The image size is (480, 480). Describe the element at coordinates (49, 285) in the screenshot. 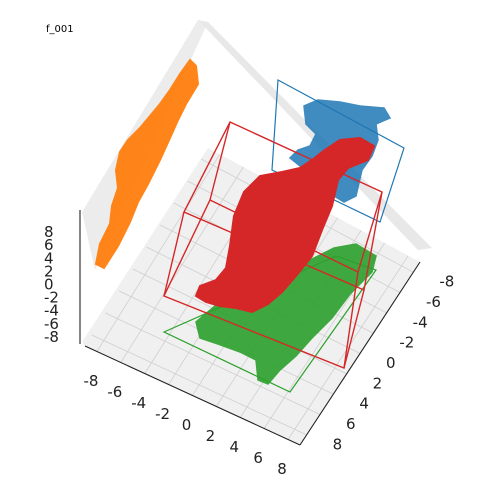

I see `z-tick-label: 0` at that location.